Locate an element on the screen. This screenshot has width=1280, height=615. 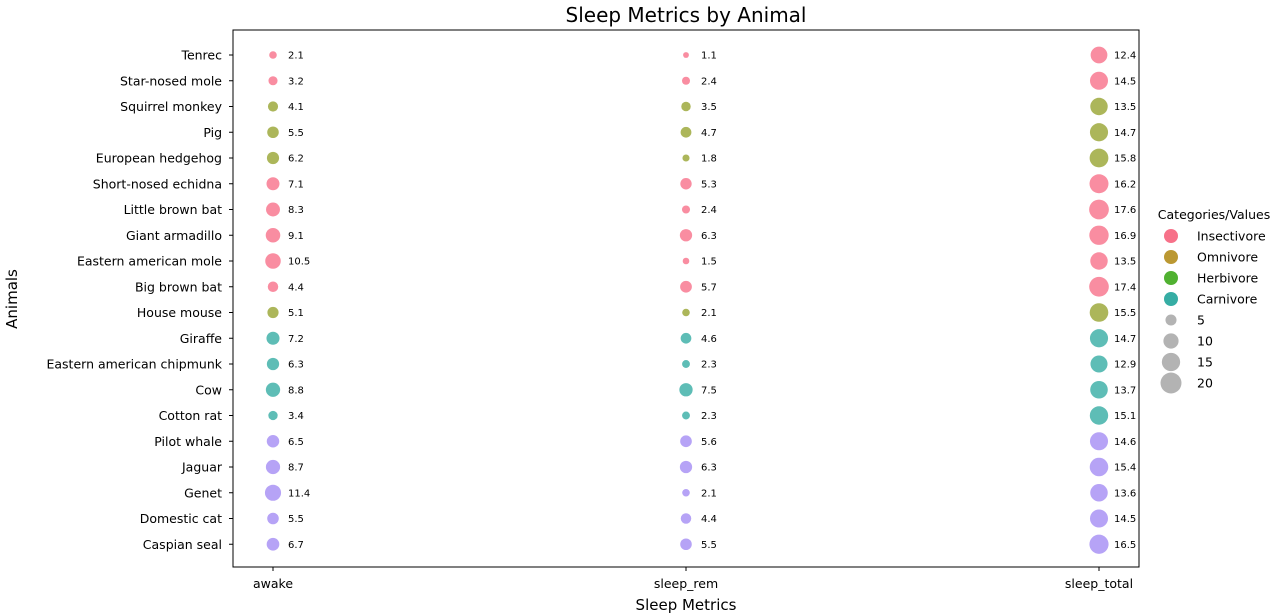
data-label-squirrel-monkey-sleep-rem: 3.5 is located at coordinates (709, 107).